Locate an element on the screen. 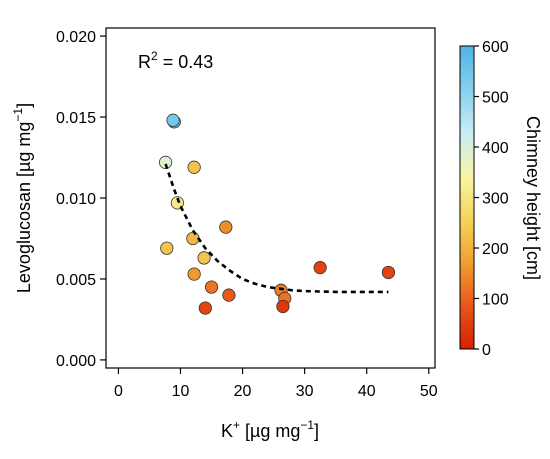  colorbar-tick-label: 600 is located at coordinates (495, 47).